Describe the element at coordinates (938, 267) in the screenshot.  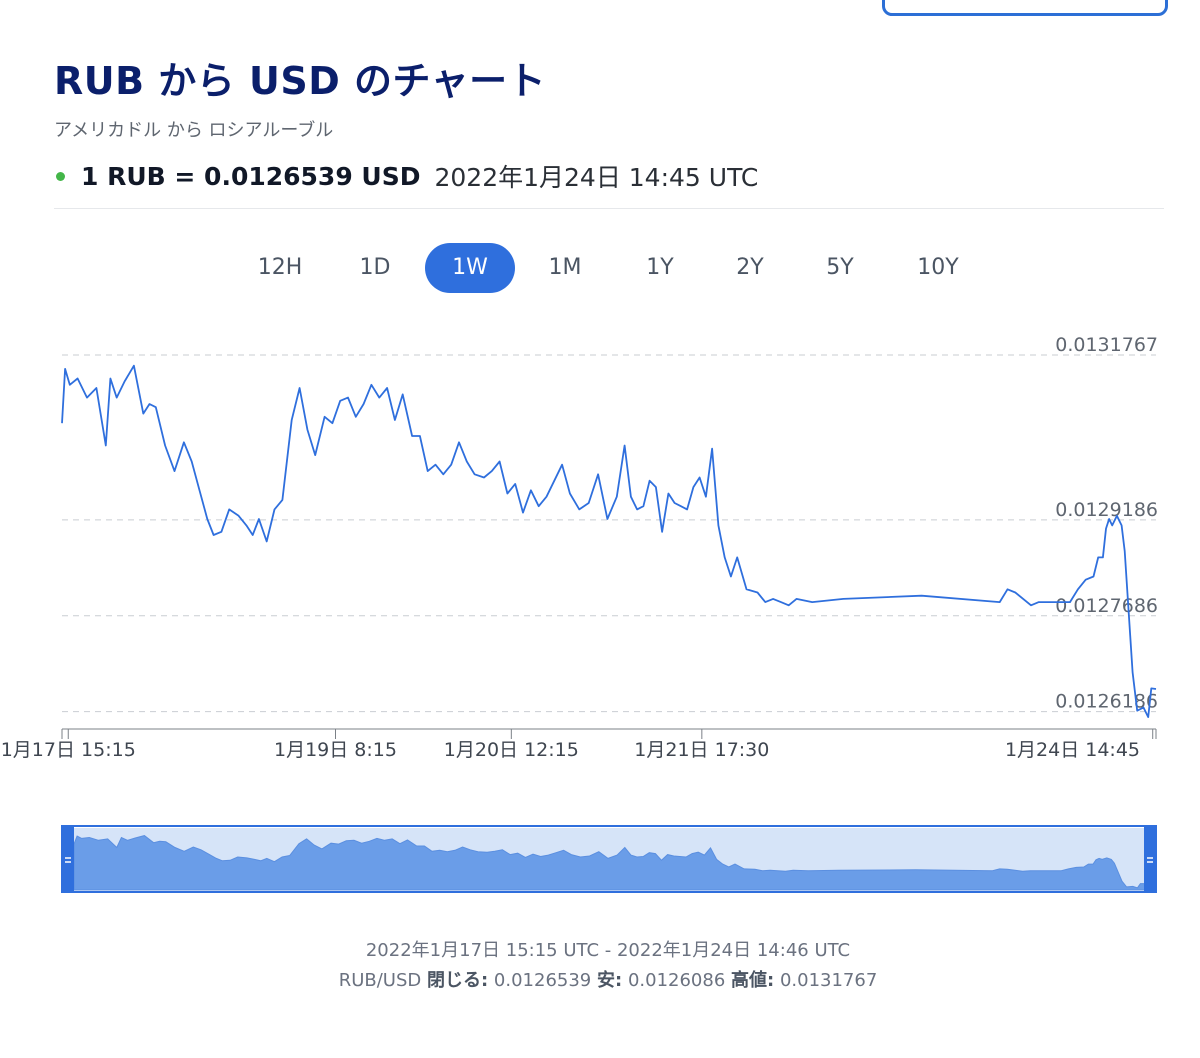
I see `tab-10y: 10Y` at that location.